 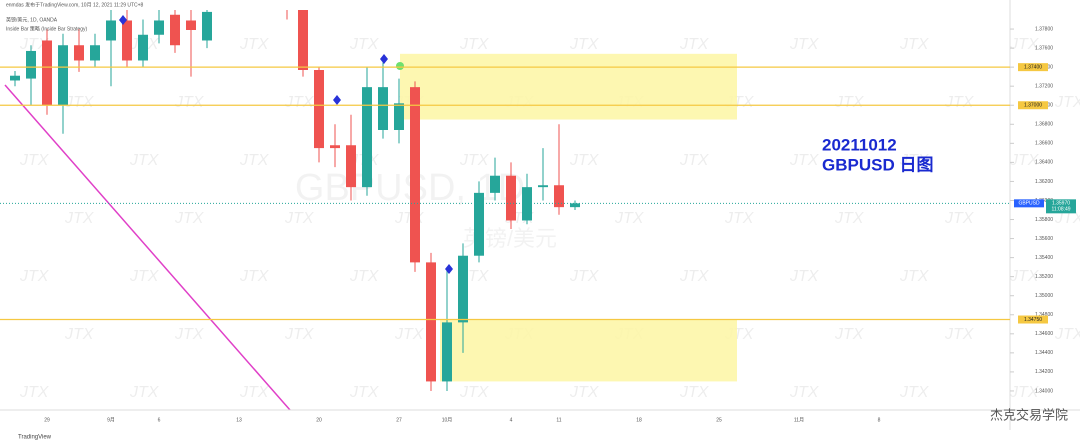 What do you see at coordinates (879, 420) in the screenshot?
I see `x-tick-label: 8` at bounding box center [879, 420].